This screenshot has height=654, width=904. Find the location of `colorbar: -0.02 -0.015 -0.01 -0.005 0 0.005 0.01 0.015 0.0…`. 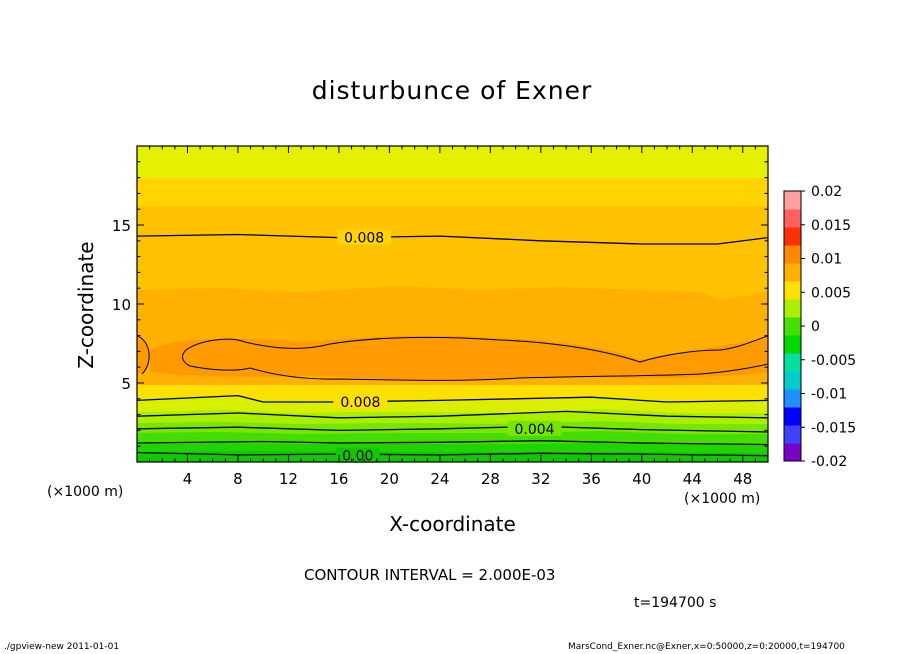

colorbar: -0.02 -0.015 -0.01 -0.005 0 0.005 0.01 0.015 0.0… is located at coordinates (819, 327).